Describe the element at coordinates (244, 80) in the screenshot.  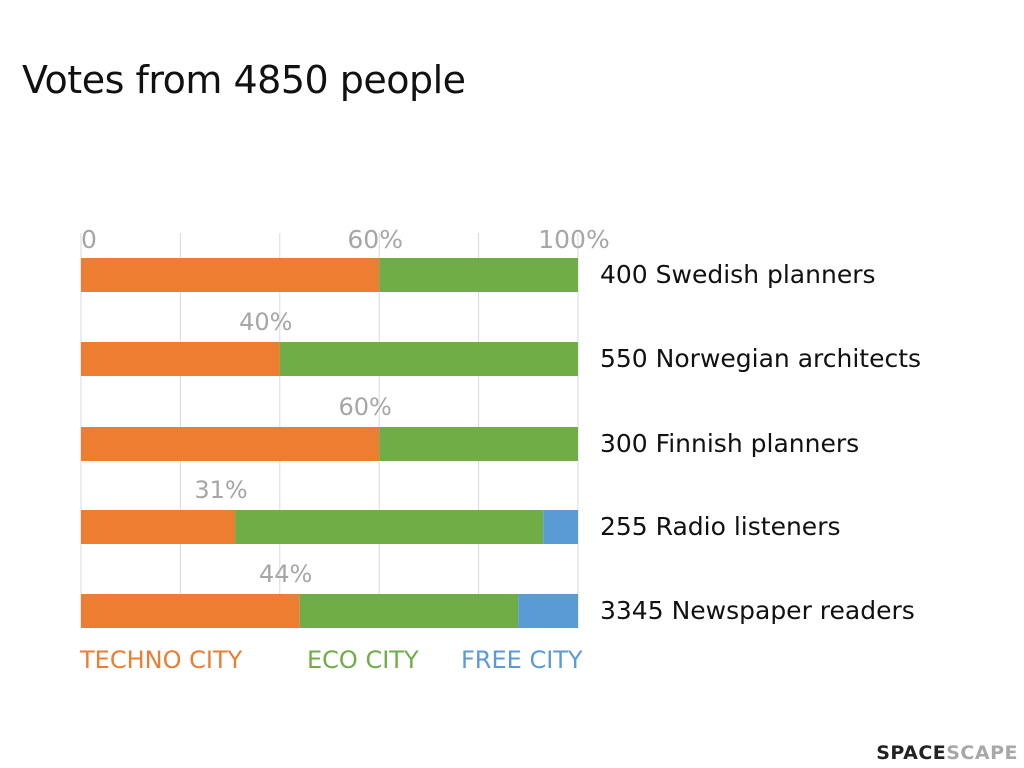
I see `page-title: Votes from 4850 people` at that location.